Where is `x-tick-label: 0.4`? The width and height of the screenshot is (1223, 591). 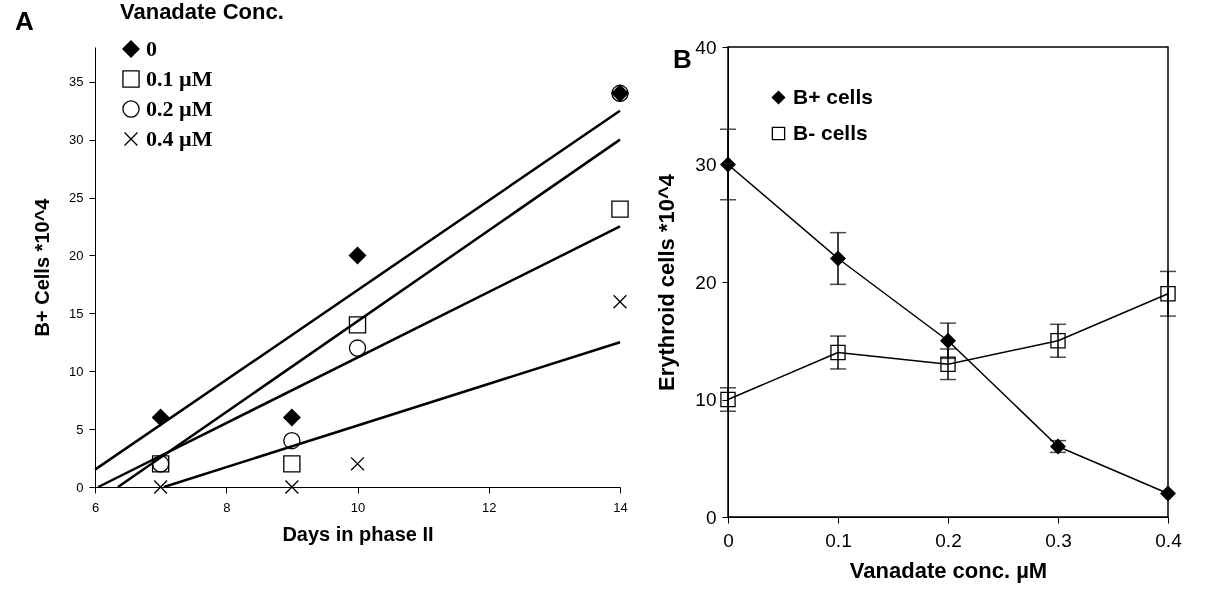 x-tick-label: 0.4 is located at coordinates (1169, 540).